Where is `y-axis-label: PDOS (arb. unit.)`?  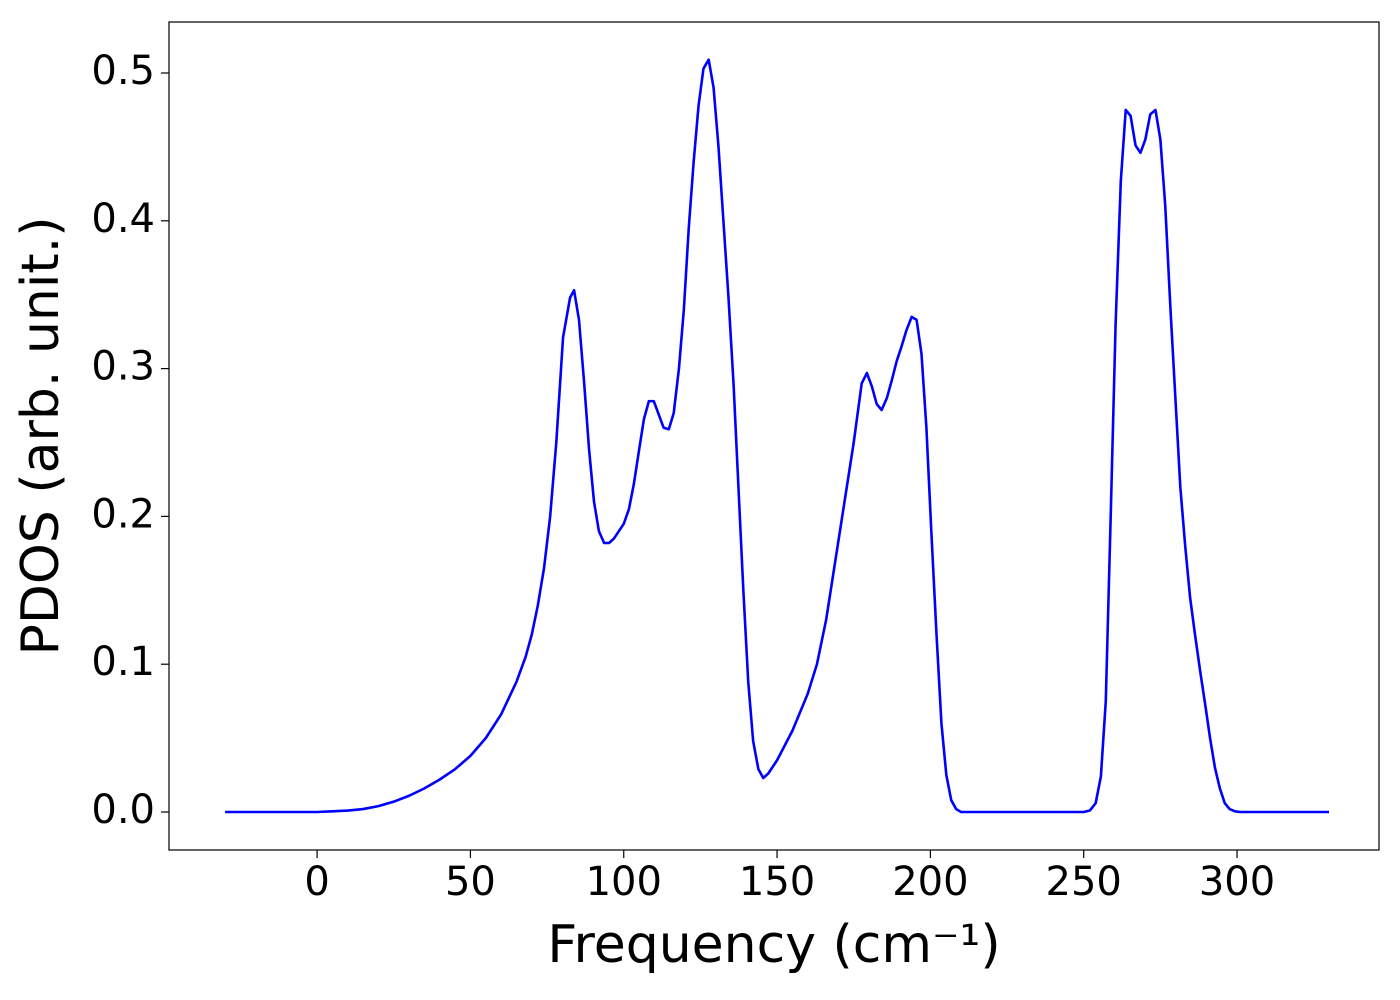
y-axis-label: PDOS (arb. unit.) is located at coordinates (41, 435).